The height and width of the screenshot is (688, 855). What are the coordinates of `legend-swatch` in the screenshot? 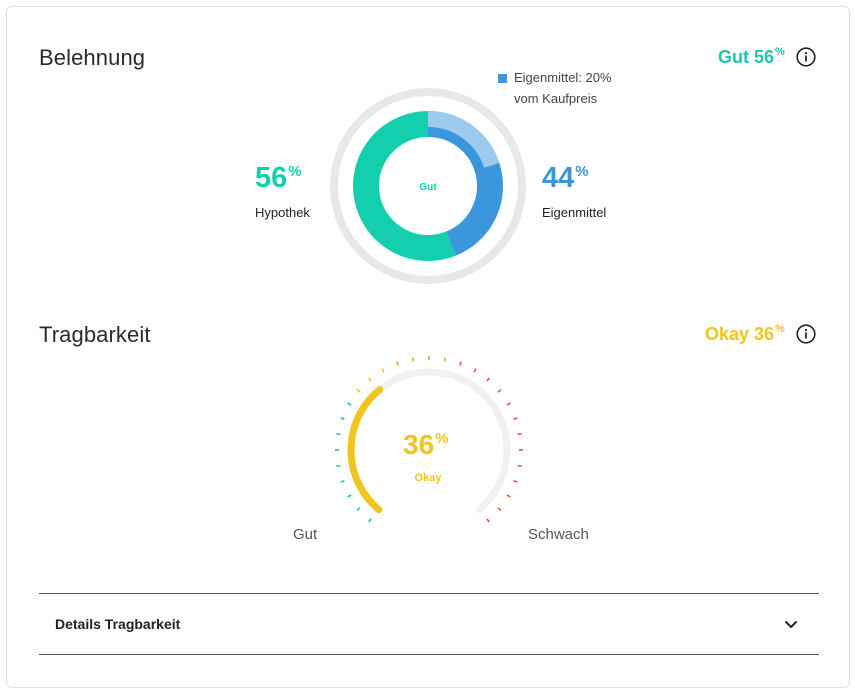 It's located at (502, 78).